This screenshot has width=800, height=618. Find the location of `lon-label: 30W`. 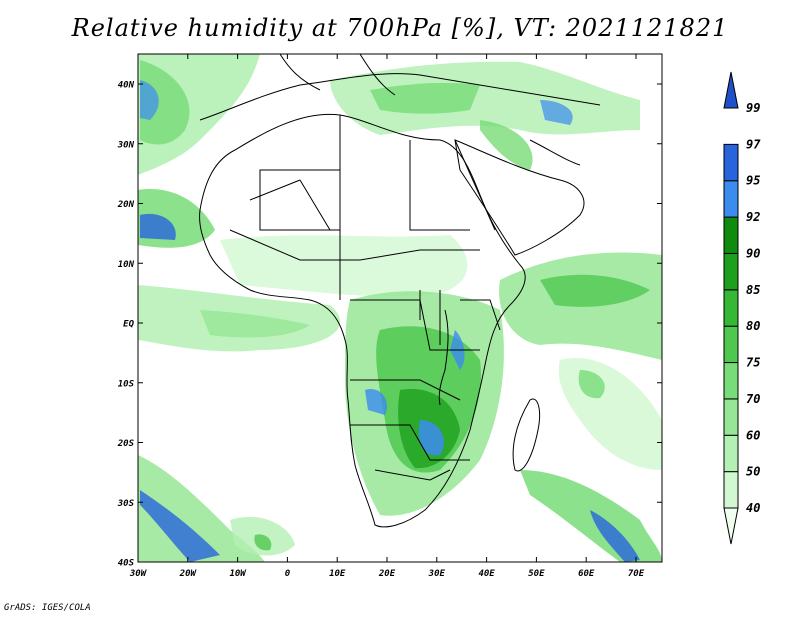

lon-label: 30W is located at coordinates (138, 574).